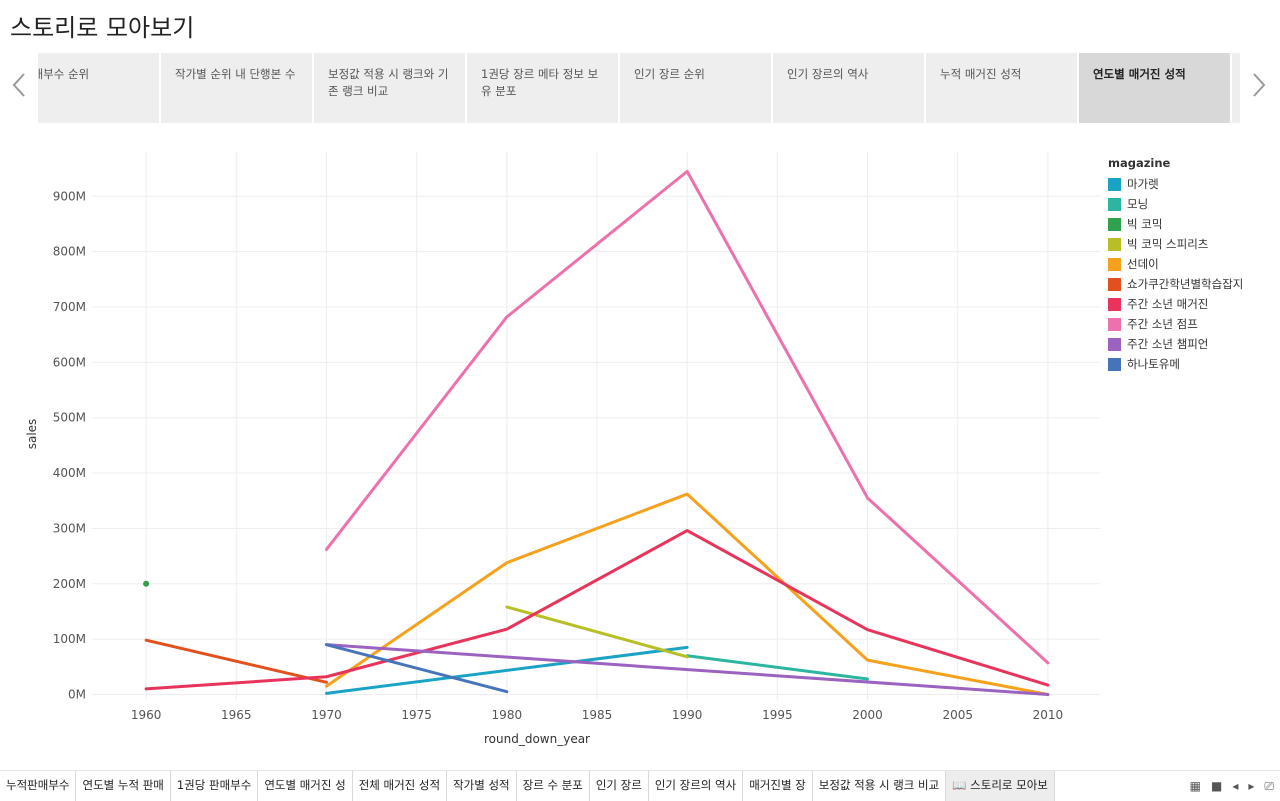  Describe the element at coordinates (507, 715) in the screenshot. I see `x-tick-label: 1980` at that location.